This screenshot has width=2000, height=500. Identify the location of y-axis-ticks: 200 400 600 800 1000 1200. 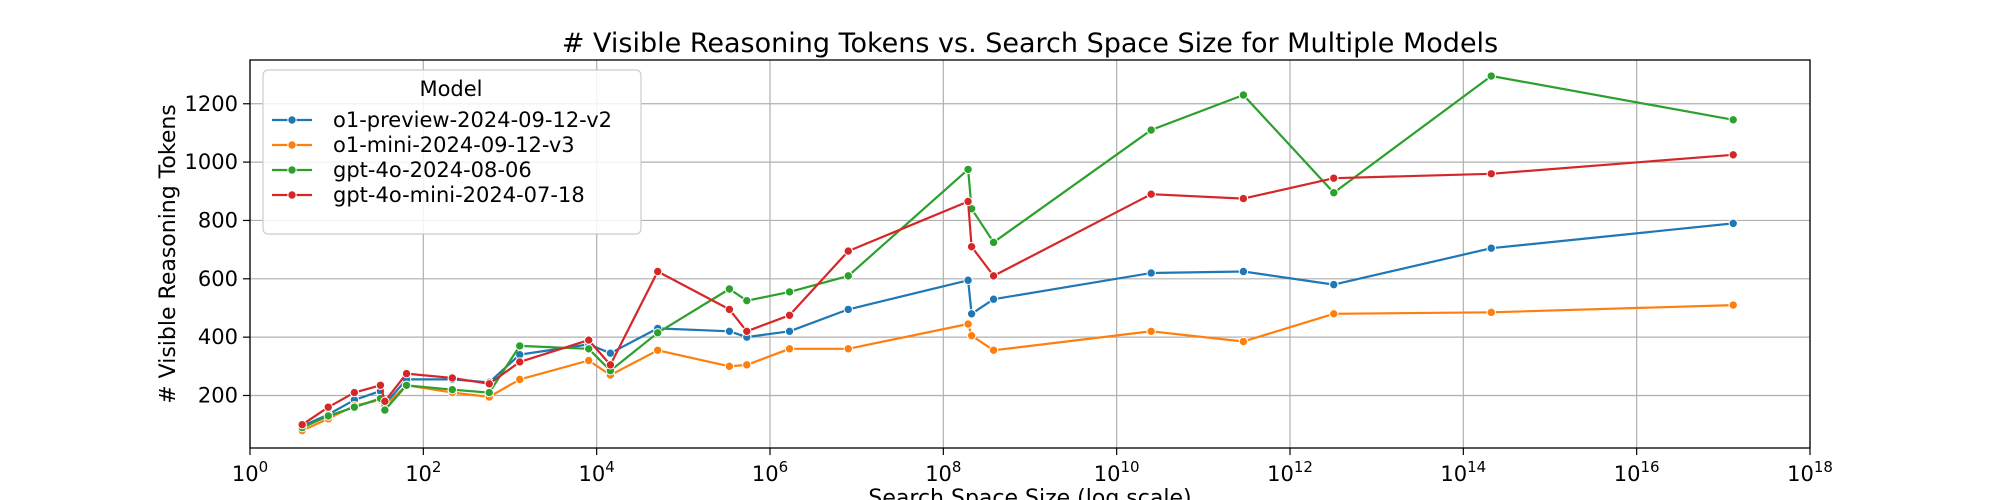
(217, 249).